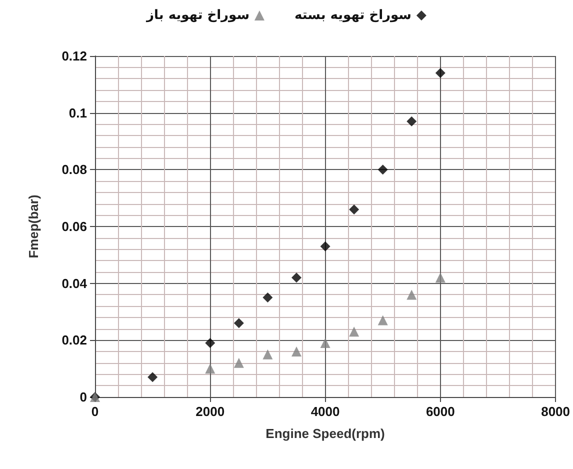  What do you see at coordinates (74, 56) in the screenshot?
I see `y-tick-label: 0.12` at bounding box center [74, 56].